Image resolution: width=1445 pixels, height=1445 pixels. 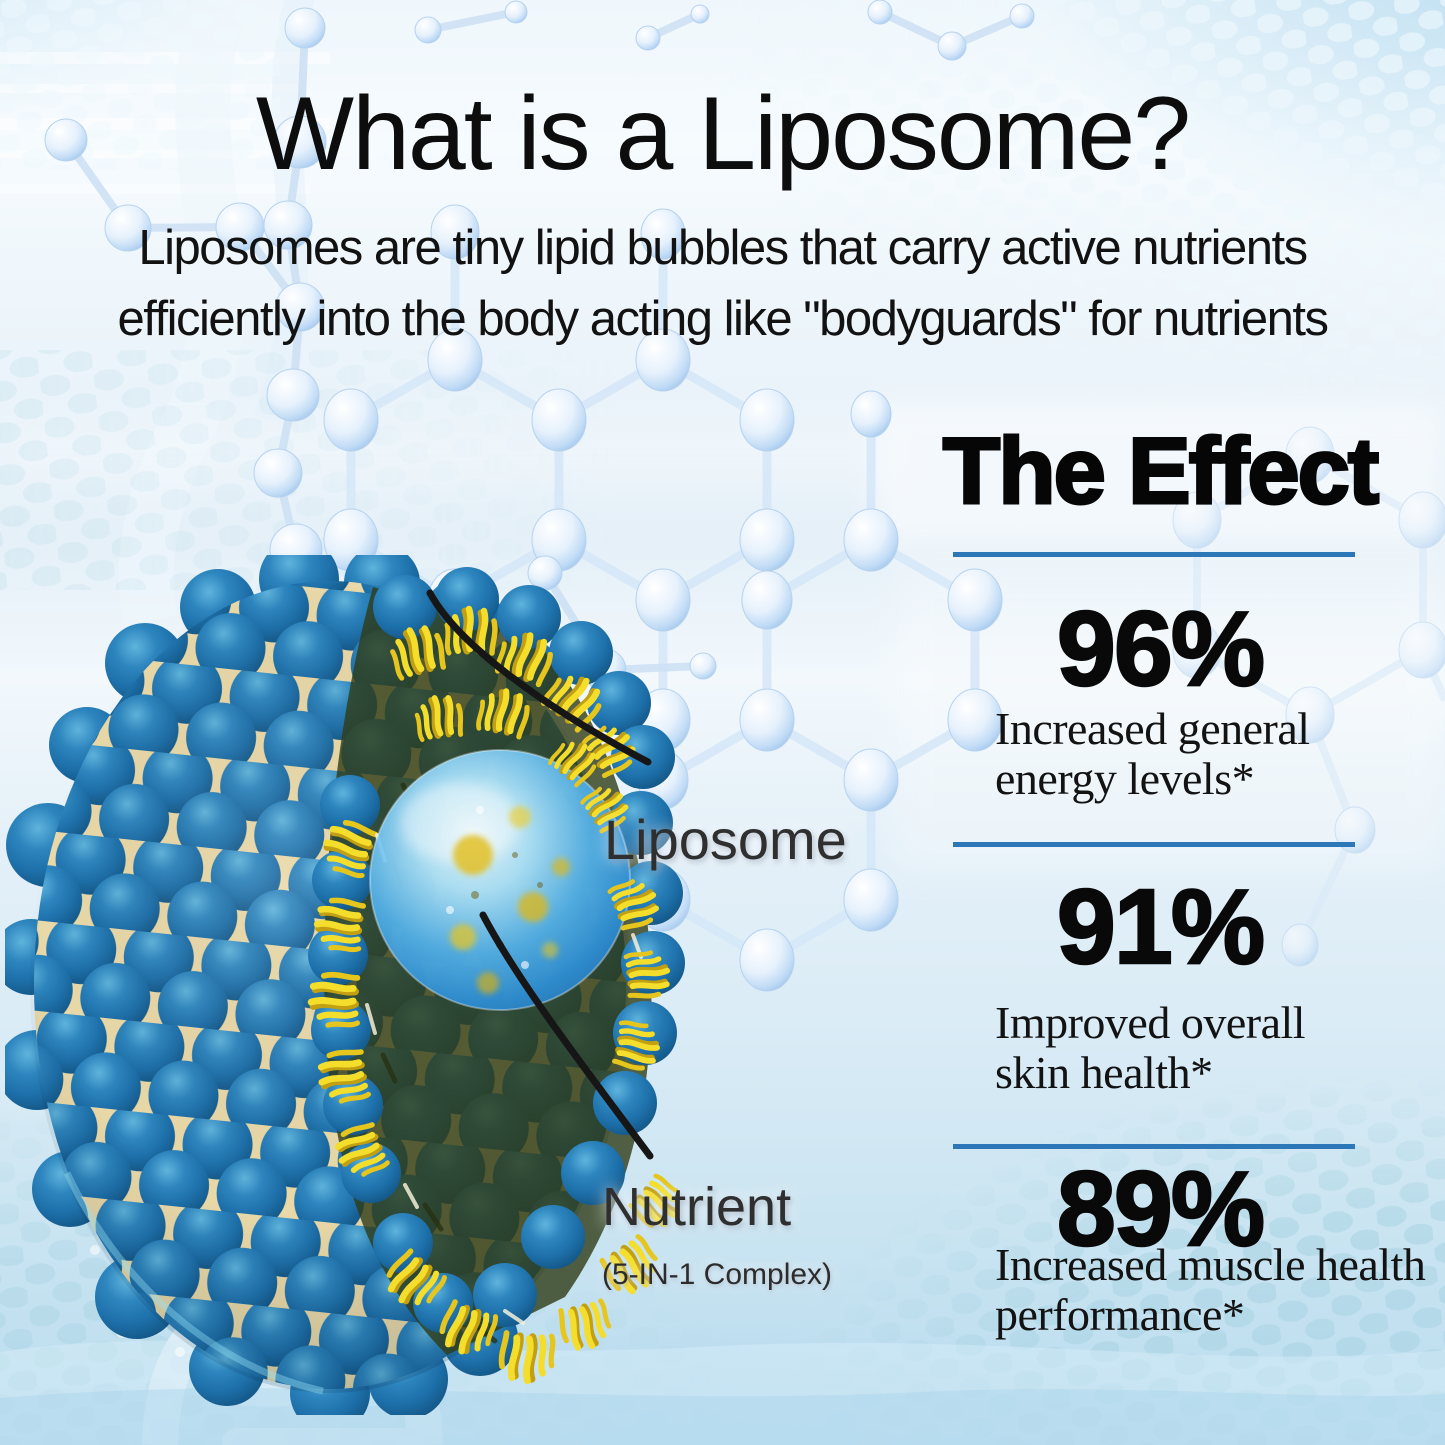 What do you see at coordinates (1161, 927) in the screenshot?
I see `stat-value-skin: 91%` at bounding box center [1161, 927].